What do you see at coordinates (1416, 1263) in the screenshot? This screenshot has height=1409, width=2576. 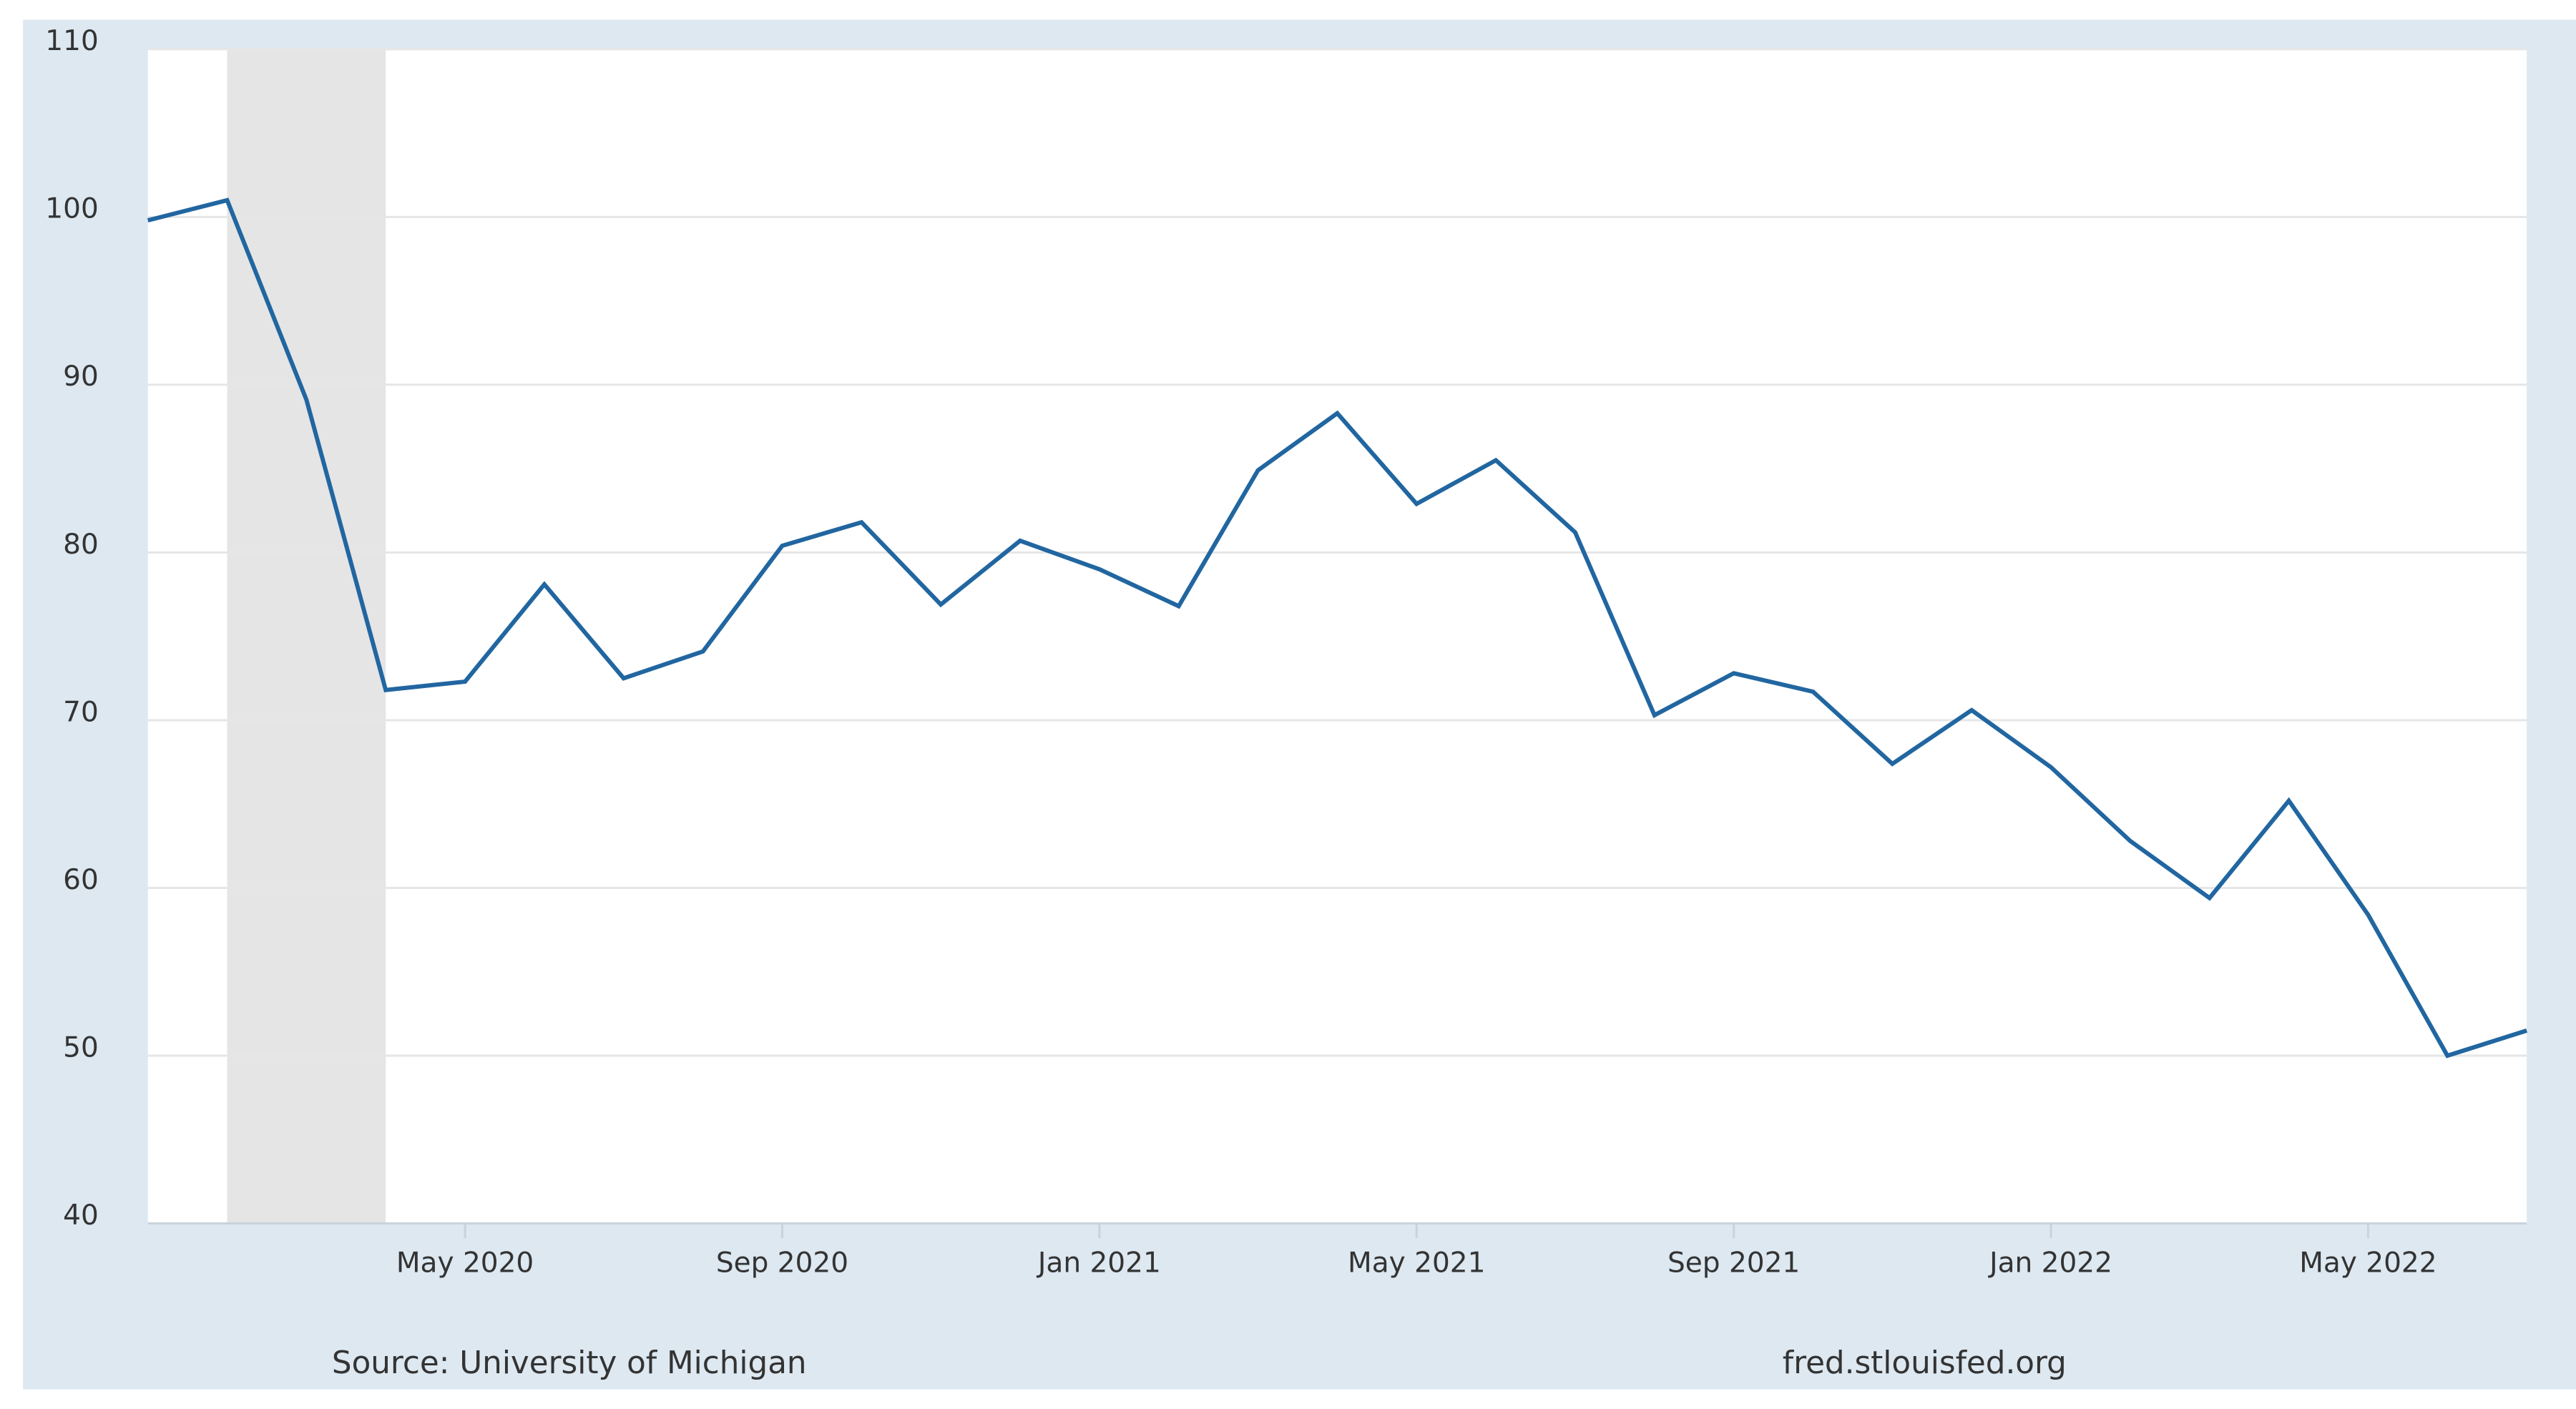 I see `x-tick-label: May 2021` at bounding box center [1416, 1263].